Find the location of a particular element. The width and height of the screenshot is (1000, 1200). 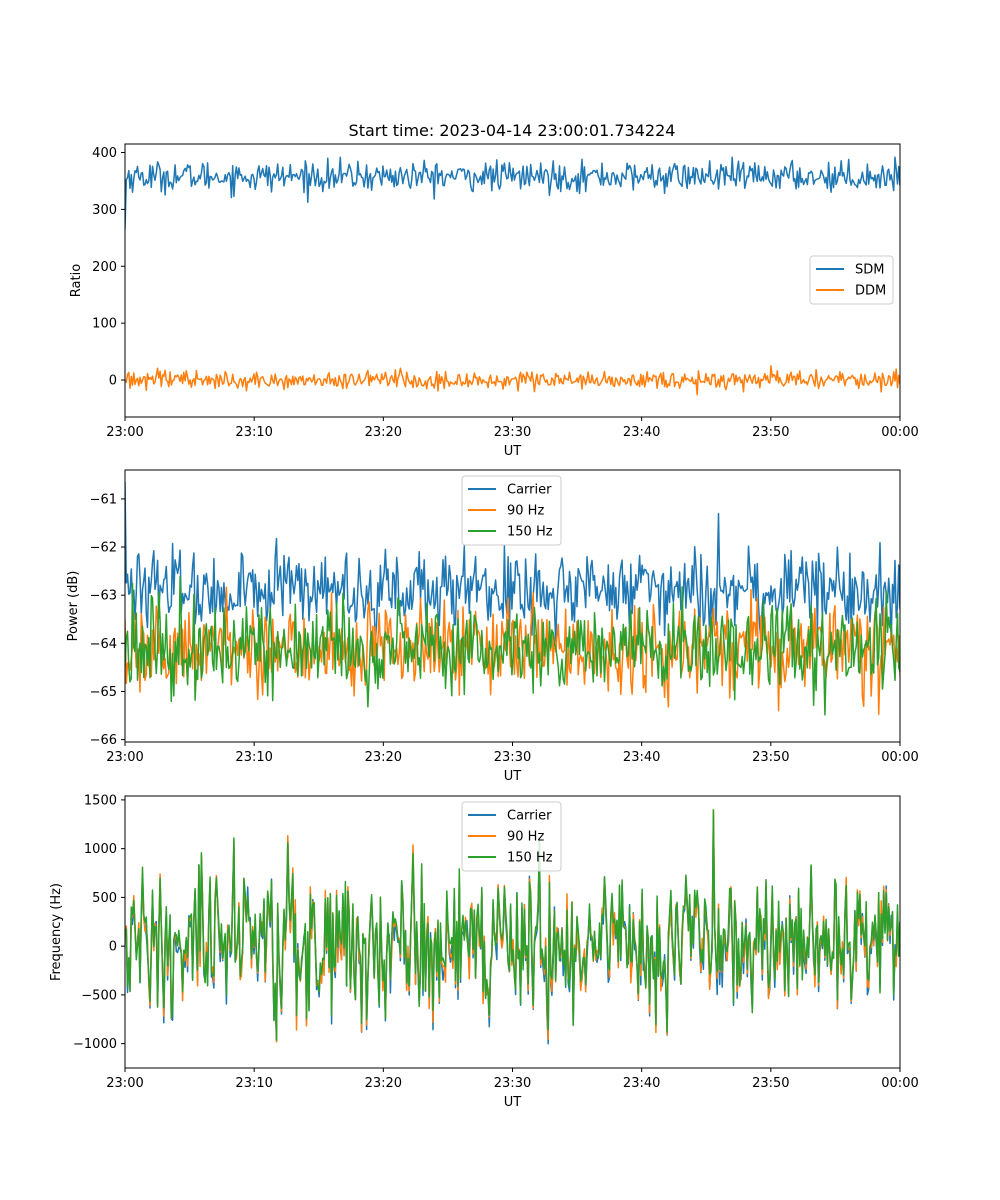

y-tick-label: 400 is located at coordinates (104, 153).